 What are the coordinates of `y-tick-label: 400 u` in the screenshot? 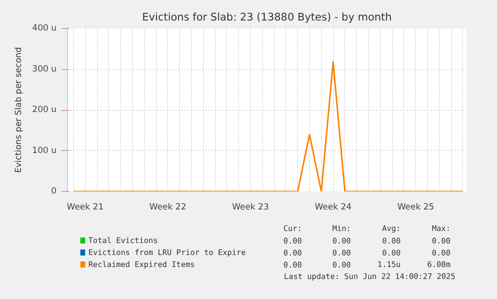 It's located at (44, 29).